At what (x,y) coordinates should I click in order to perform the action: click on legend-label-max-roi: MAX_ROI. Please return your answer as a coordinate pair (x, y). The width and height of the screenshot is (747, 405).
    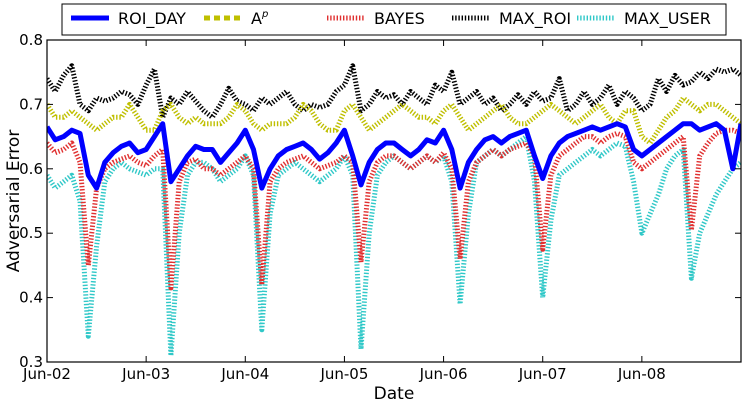
    Looking at the image, I should click on (535, 19).